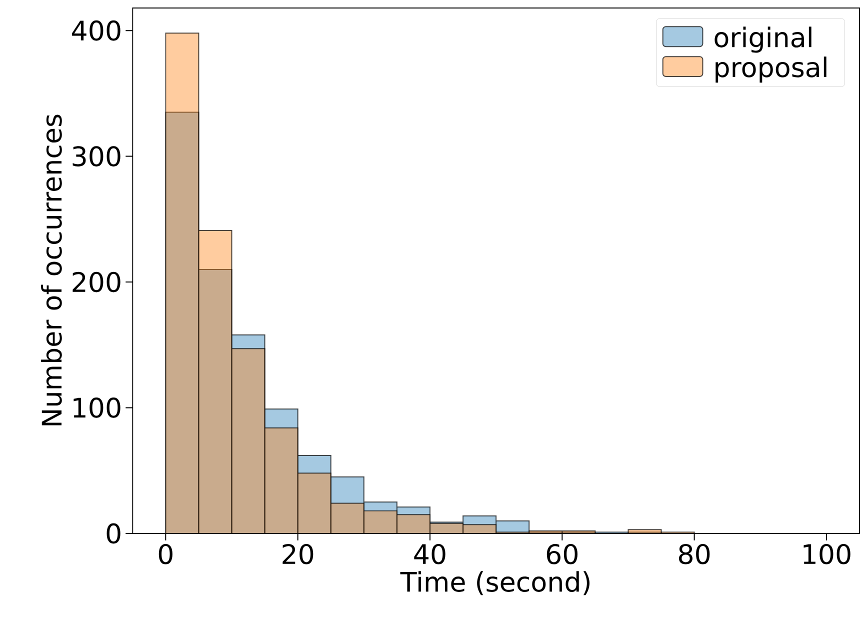 Image resolution: width=860 pixels, height=625 pixels. What do you see at coordinates (165, 554) in the screenshot?
I see `x-tick-label: 0` at bounding box center [165, 554].